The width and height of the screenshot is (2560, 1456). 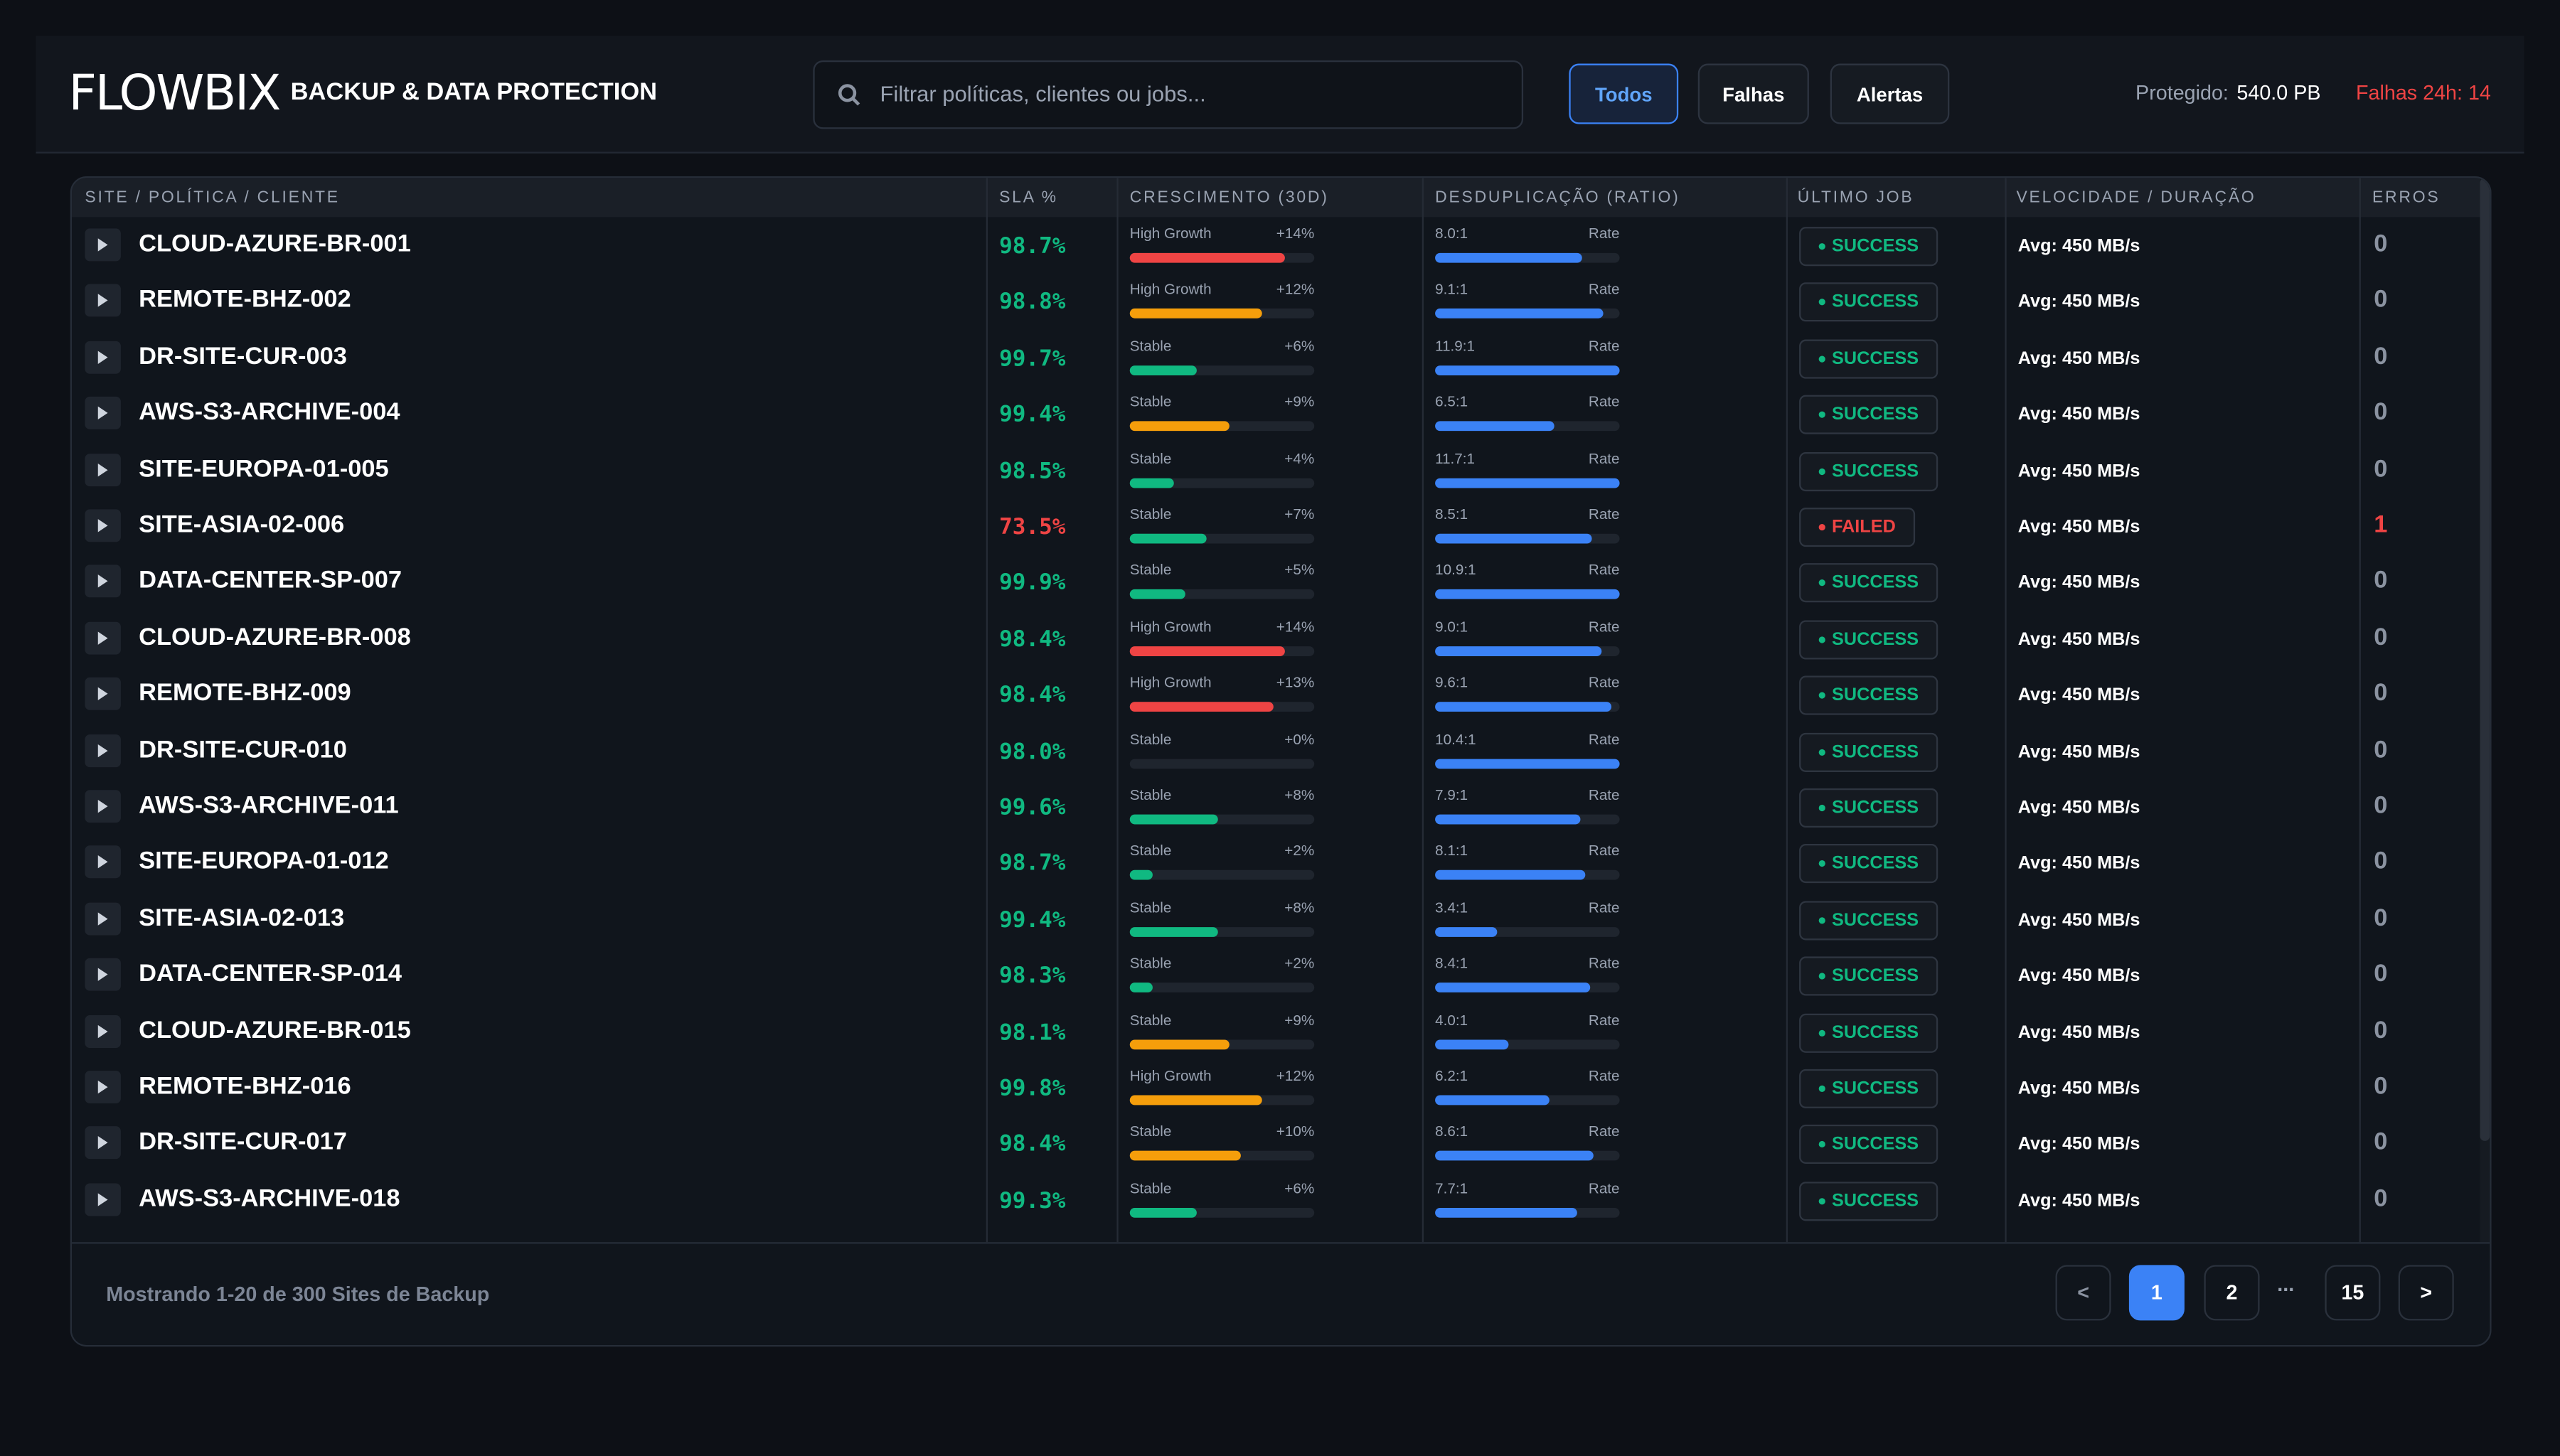 What do you see at coordinates (245, 1086) in the screenshot?
I see `site-name: REMOTE-BHZ-016` at bounding box center [245, 1086].